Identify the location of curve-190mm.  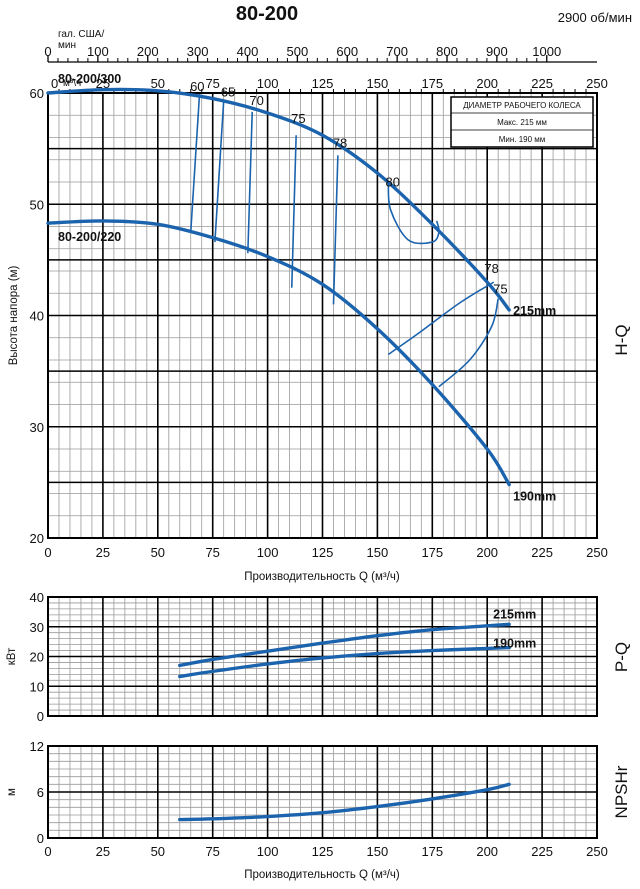
(344, 662).